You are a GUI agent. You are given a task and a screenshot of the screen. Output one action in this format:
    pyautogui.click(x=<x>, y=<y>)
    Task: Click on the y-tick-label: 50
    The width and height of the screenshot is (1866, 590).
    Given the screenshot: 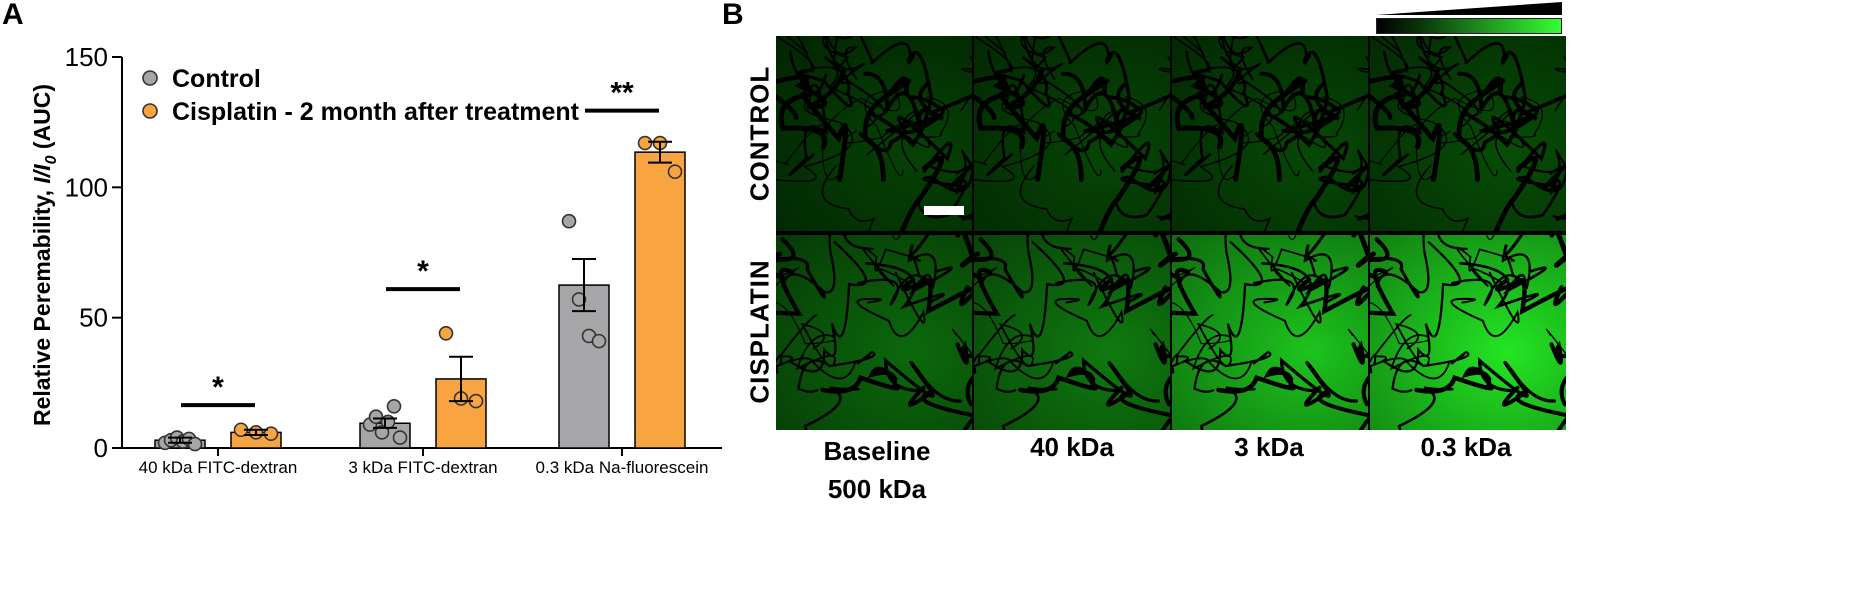 What is the action you would take?
    pyautogui.click(x=93, y=318)
    